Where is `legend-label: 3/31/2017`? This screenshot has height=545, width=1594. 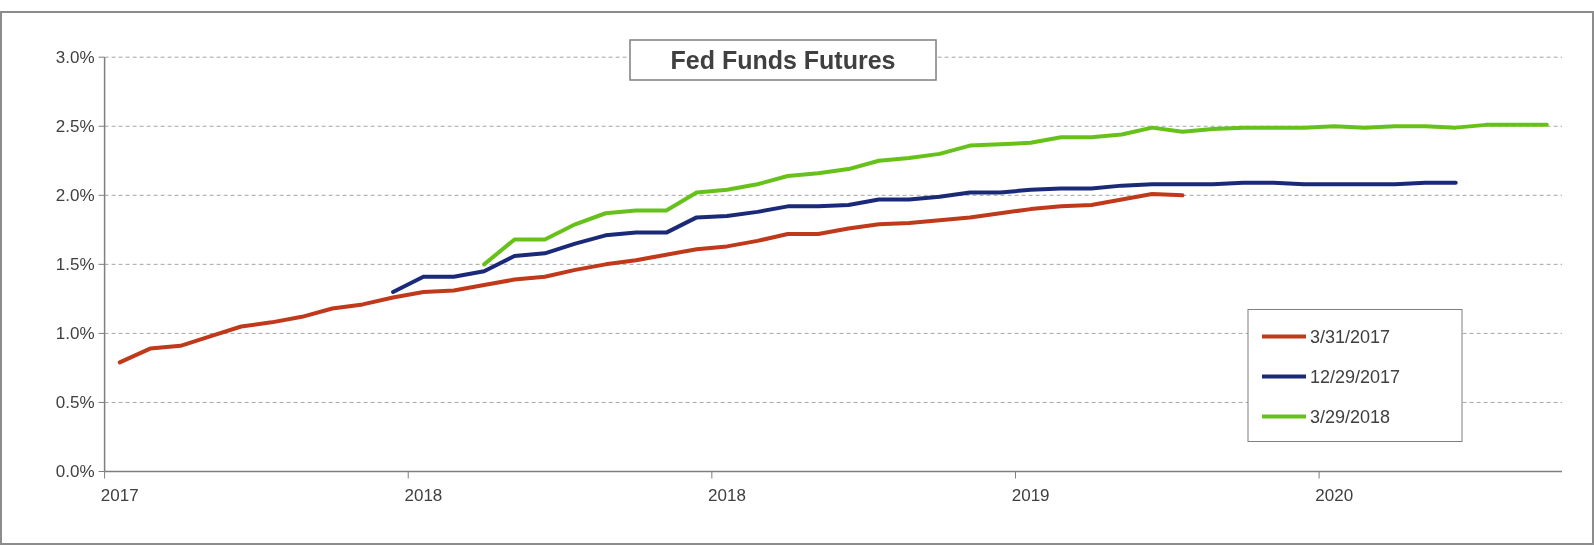 legend-label: 3/31/2017 is located at coordinates (1350, 336).